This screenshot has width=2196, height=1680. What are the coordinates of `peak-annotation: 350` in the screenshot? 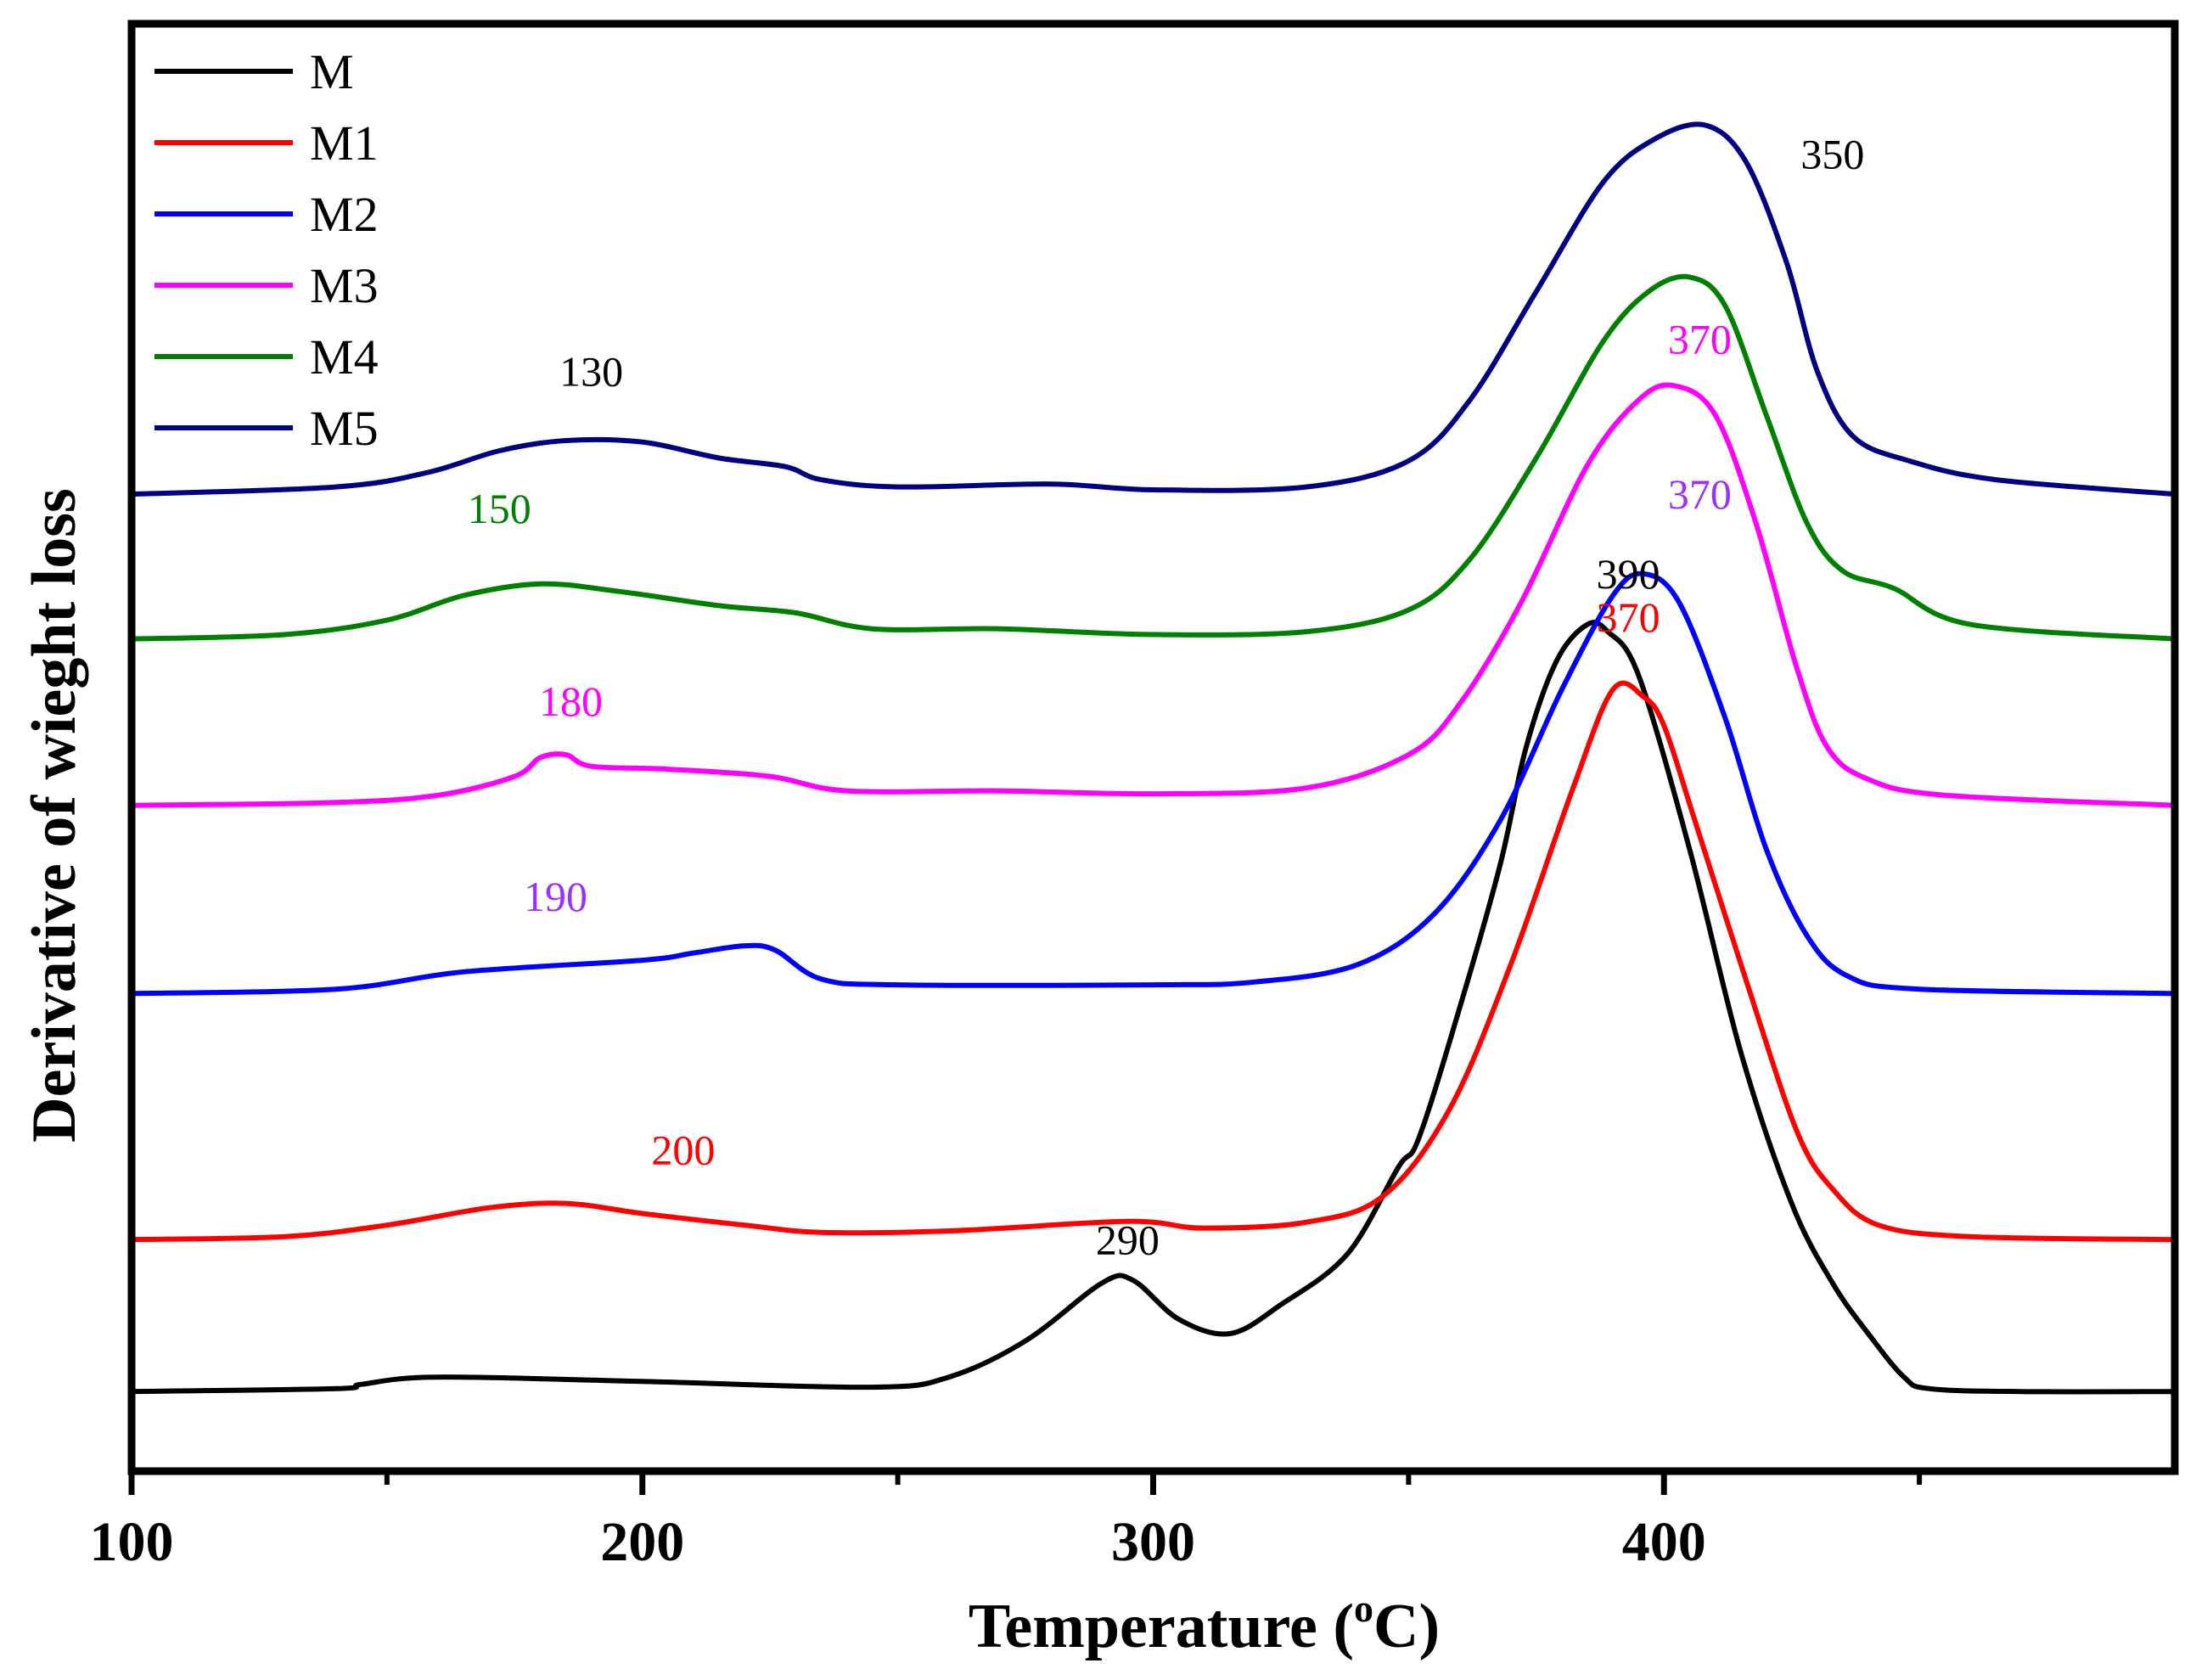 It's located at (1832, 154).